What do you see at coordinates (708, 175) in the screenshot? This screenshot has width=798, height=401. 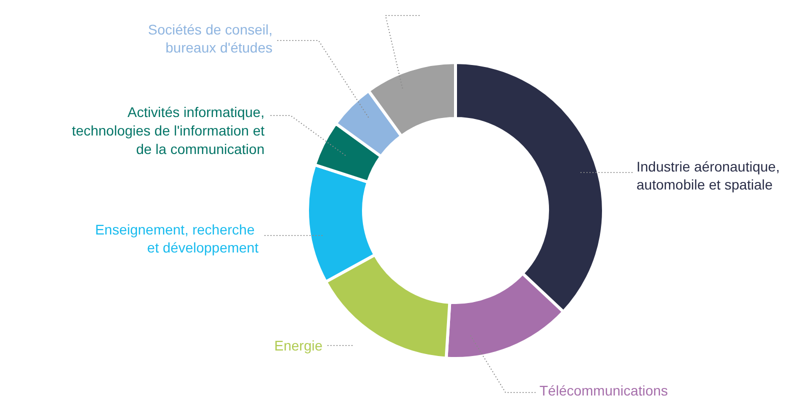 I see `slice-label: Industrie aéronautique, automobile et spatiale` at bounding box center [708, 175].